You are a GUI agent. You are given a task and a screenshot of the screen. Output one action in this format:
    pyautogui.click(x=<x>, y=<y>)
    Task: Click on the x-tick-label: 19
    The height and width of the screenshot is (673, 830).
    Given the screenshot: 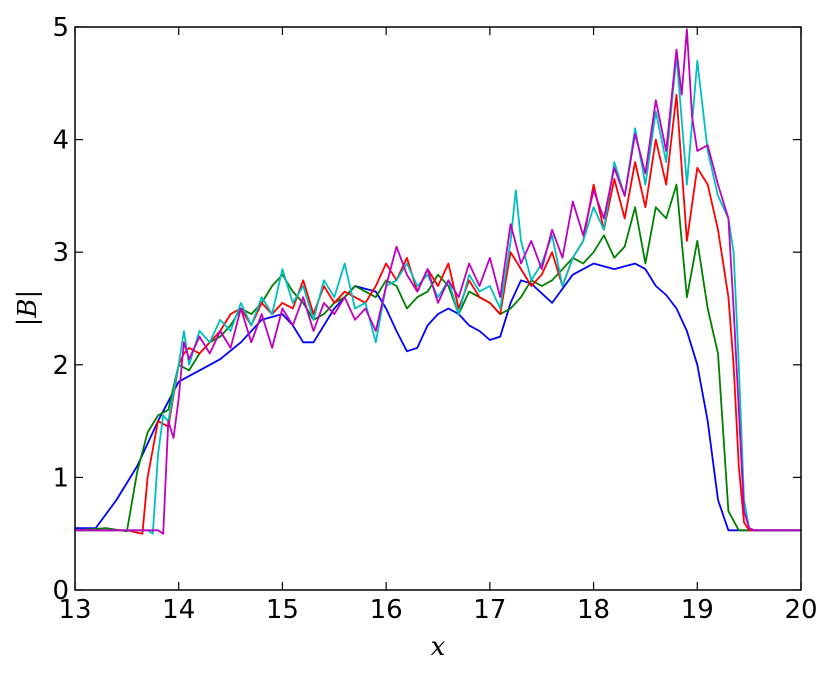 What is the action you would take?
    pyautogui.click(x=697, y=610)
    